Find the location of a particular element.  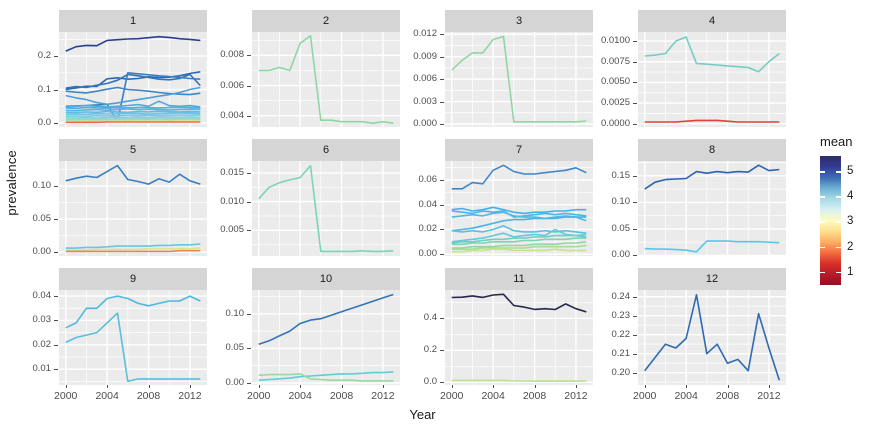

facet-label: 10 is located at coordinates (326, 279).